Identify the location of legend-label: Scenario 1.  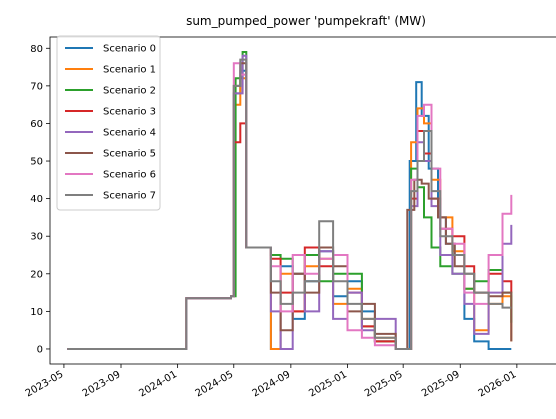
(129, 70).